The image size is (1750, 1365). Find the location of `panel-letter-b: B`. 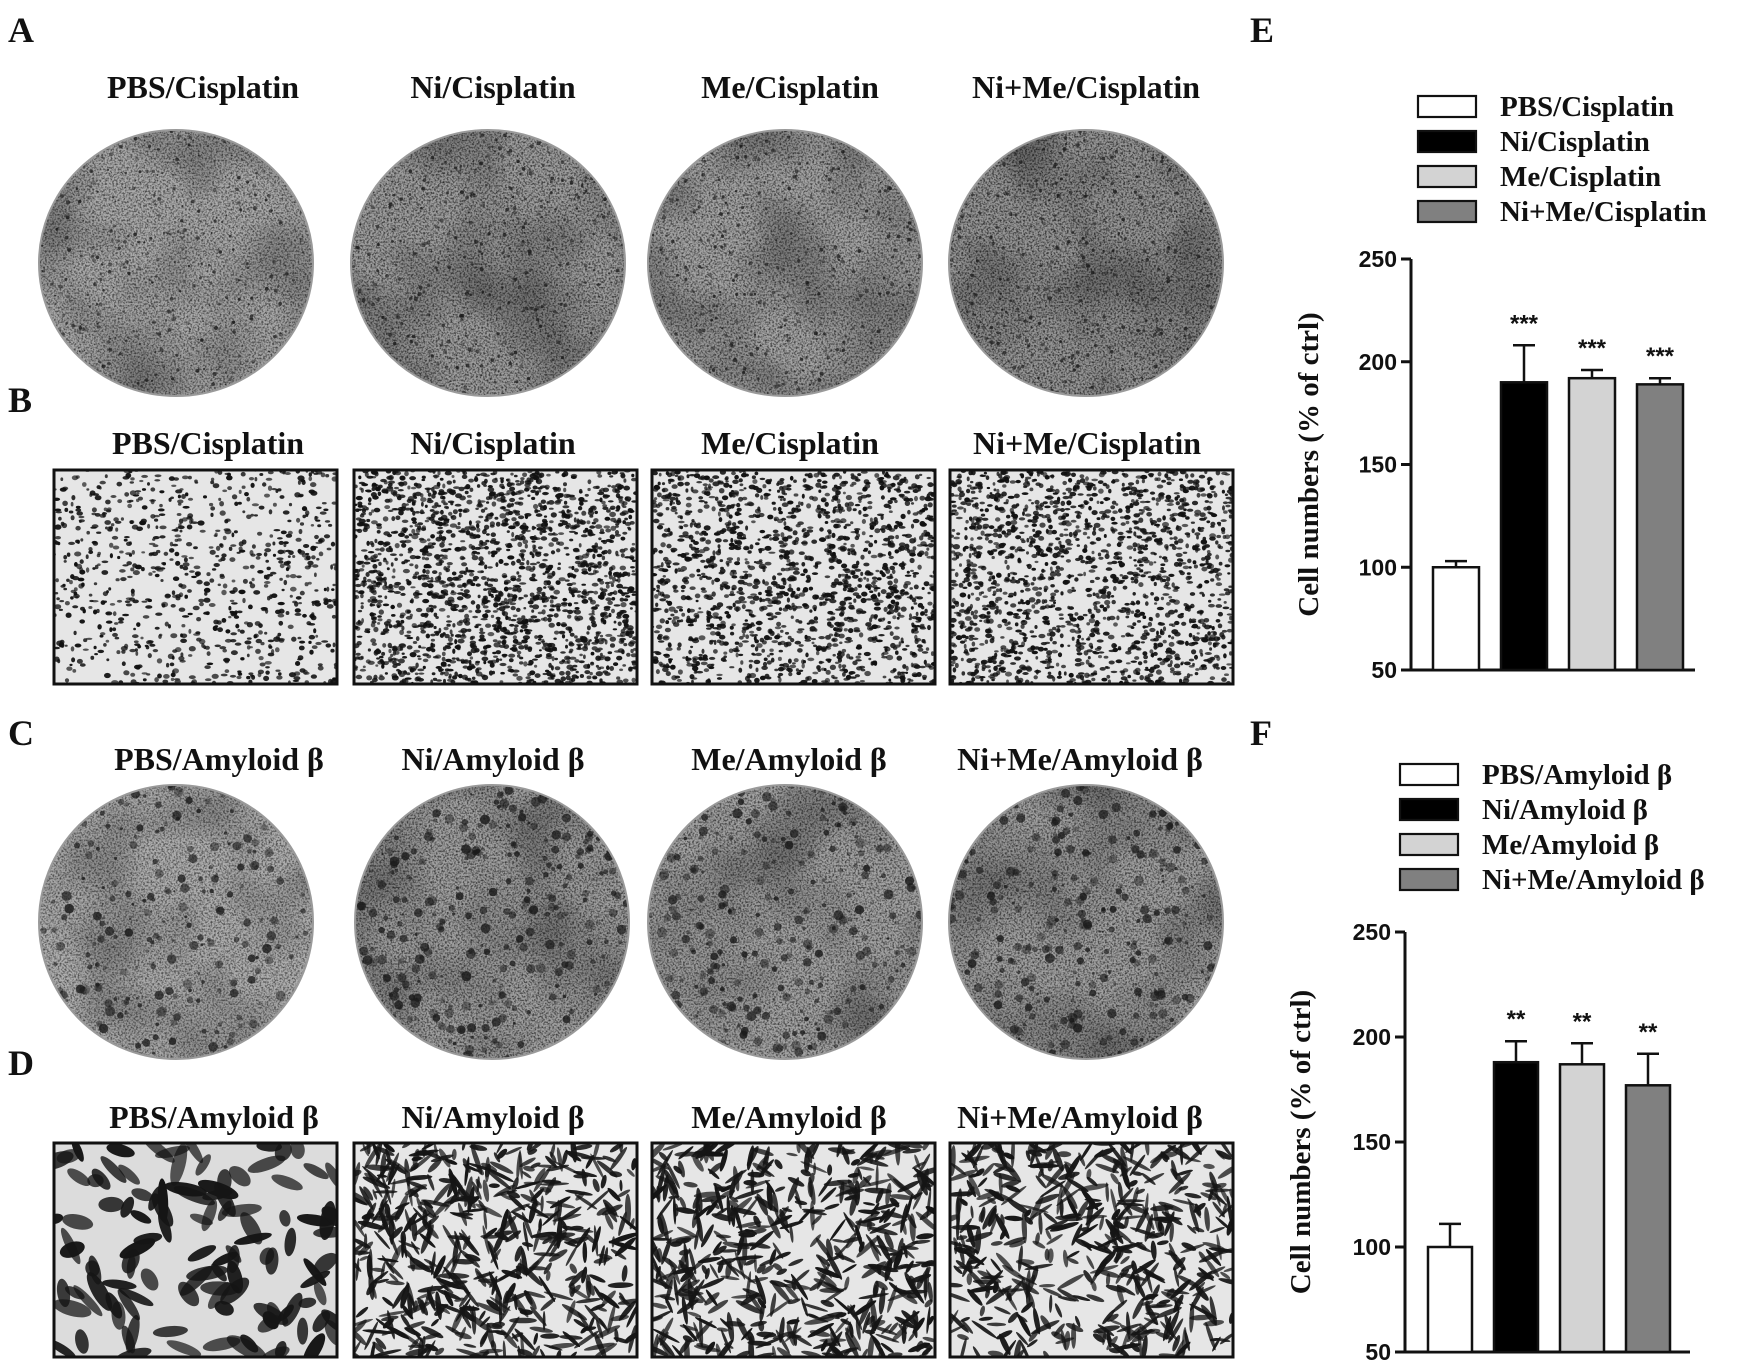

panel-letter-b: B is located at coordinates (20, 400).